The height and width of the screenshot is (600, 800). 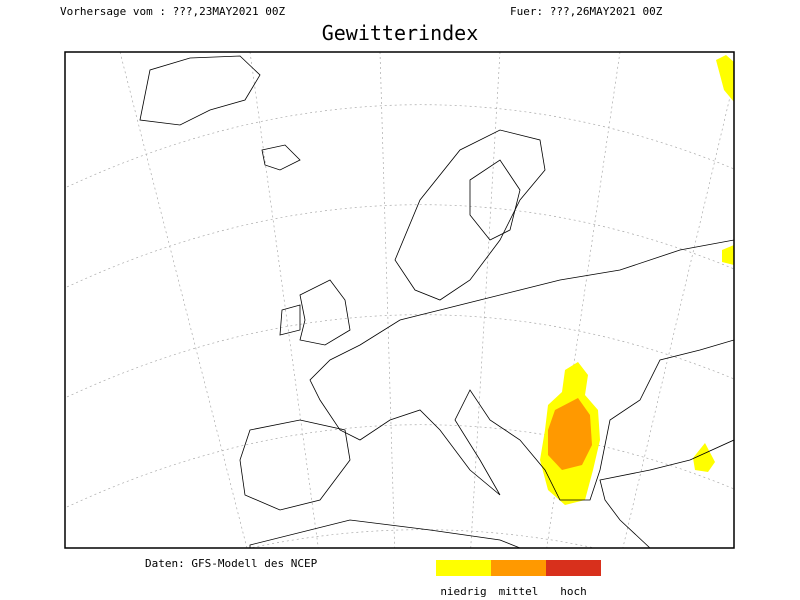 I want to click on legend-label: mittel, so click(x=519, y=591).